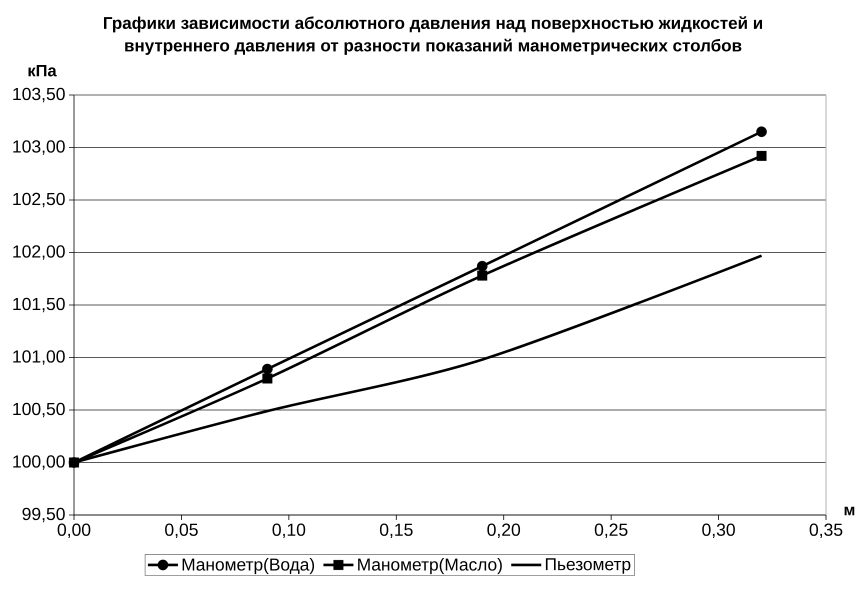 This screenshot has height=590, width=866. Describe the element at coordinates (718, 531) in the screenshot. I see `x-tick-label: 0,30` at that location.